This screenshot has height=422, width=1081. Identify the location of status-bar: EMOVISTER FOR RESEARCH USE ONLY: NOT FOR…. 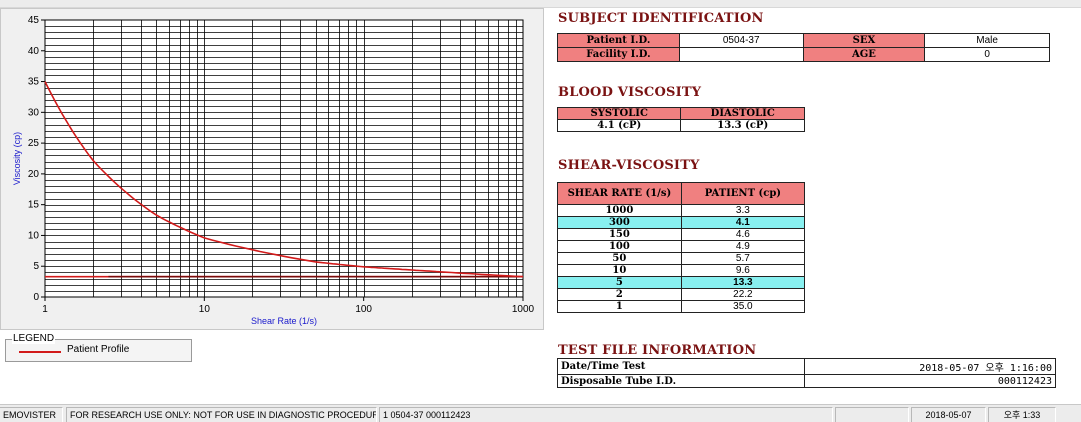
(540, 413).